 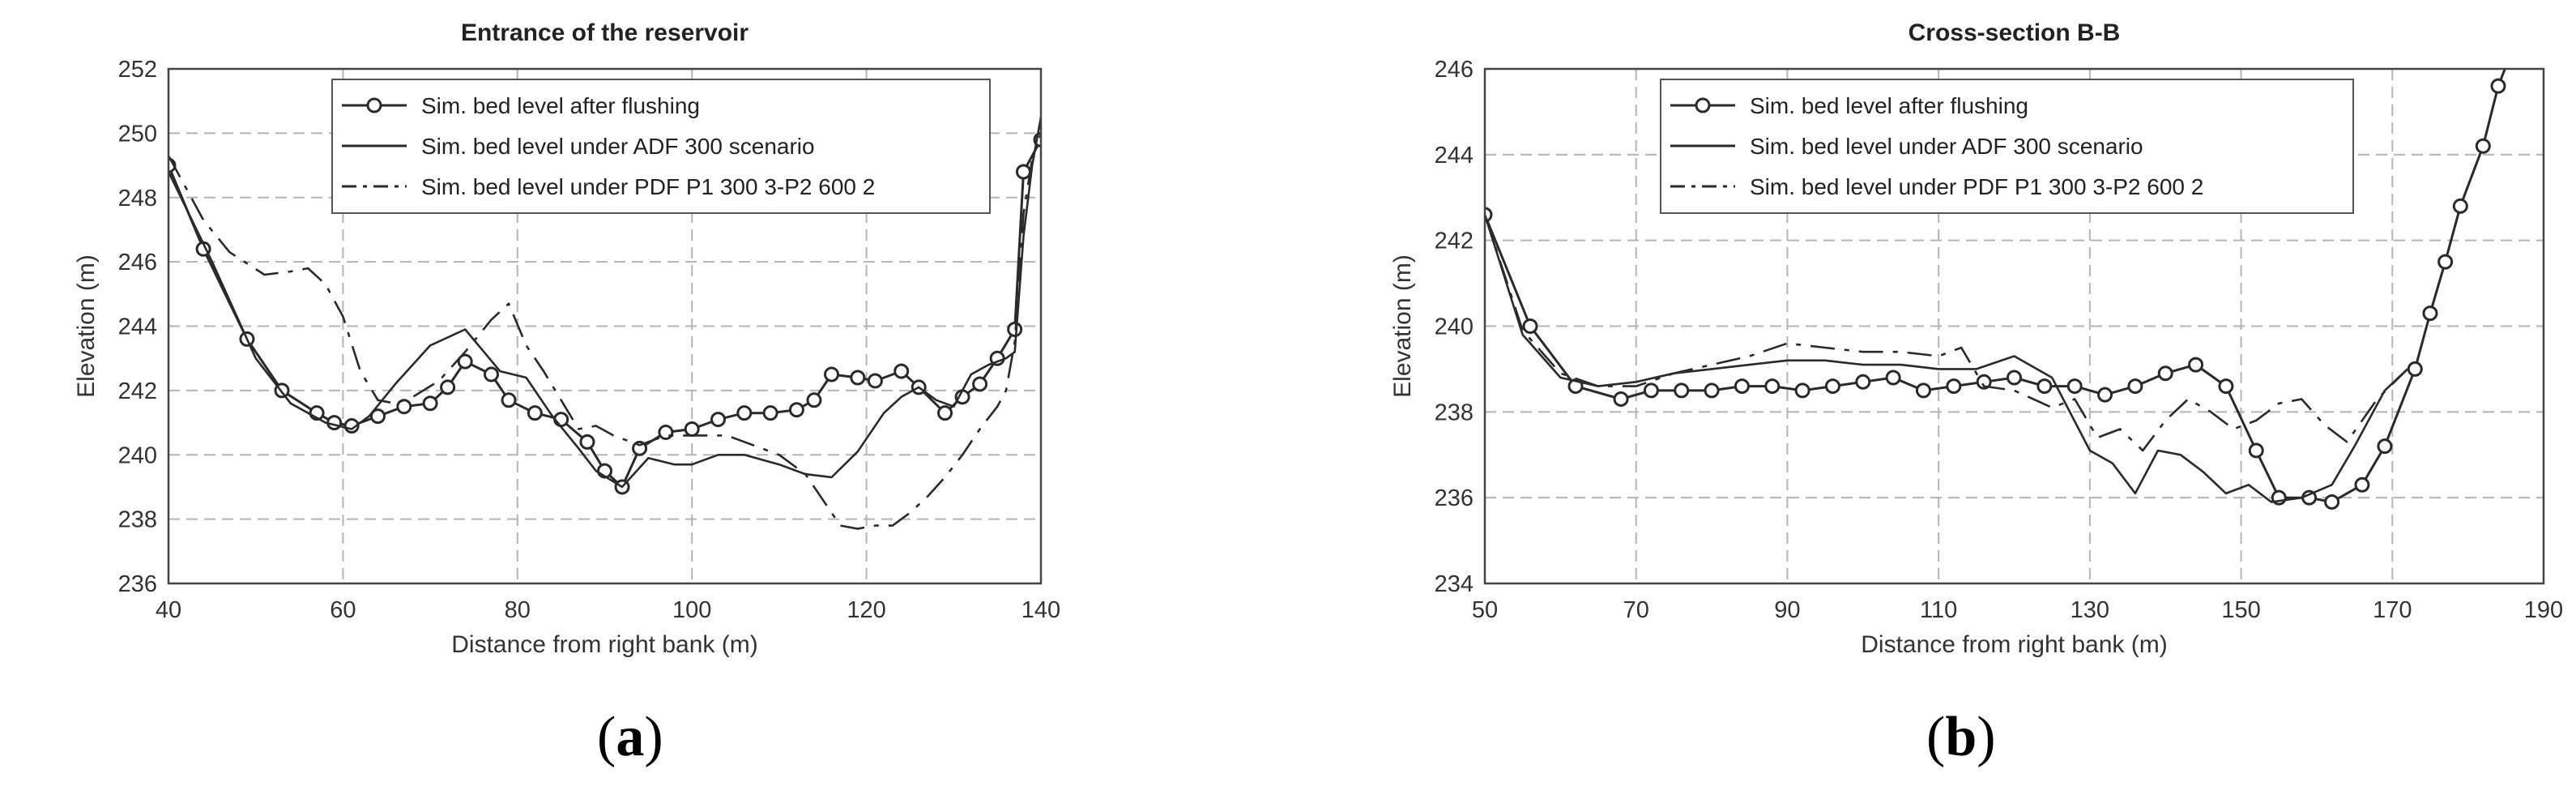 What do you see at coordinates (866, 610) in the screenshot?
I see `x-tick-label: 120` at bounding box center [866, 610].